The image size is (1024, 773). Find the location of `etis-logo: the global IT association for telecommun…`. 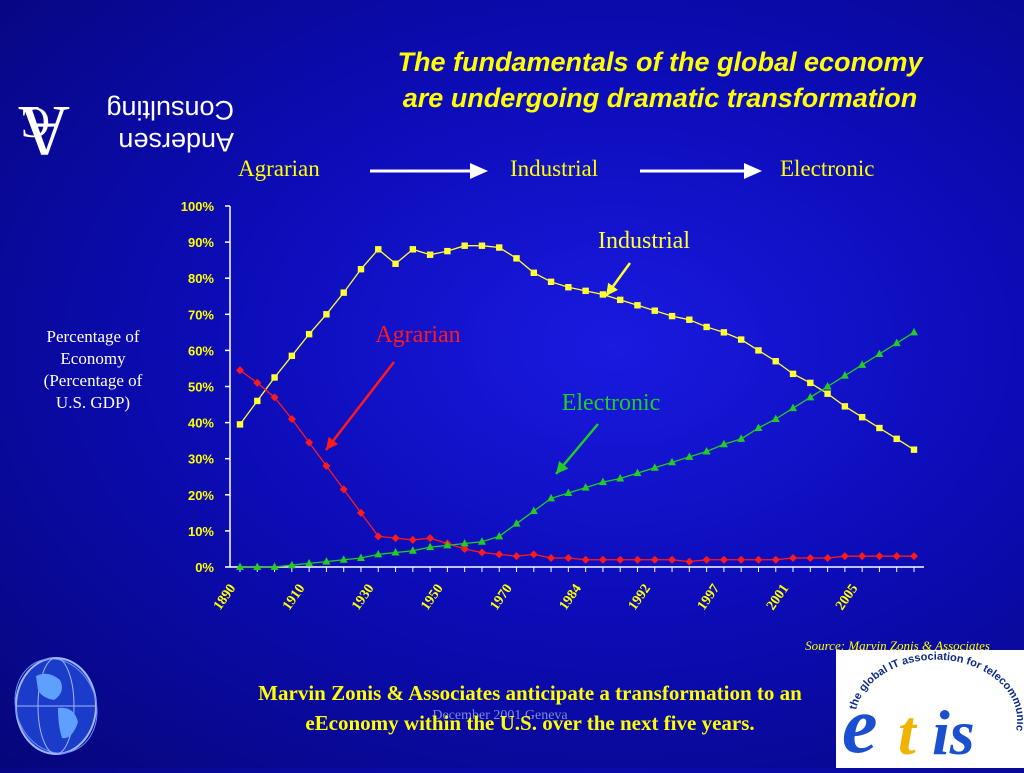

etis-logo: the global IT association for telecommun… is located at coordinates (928, 705).